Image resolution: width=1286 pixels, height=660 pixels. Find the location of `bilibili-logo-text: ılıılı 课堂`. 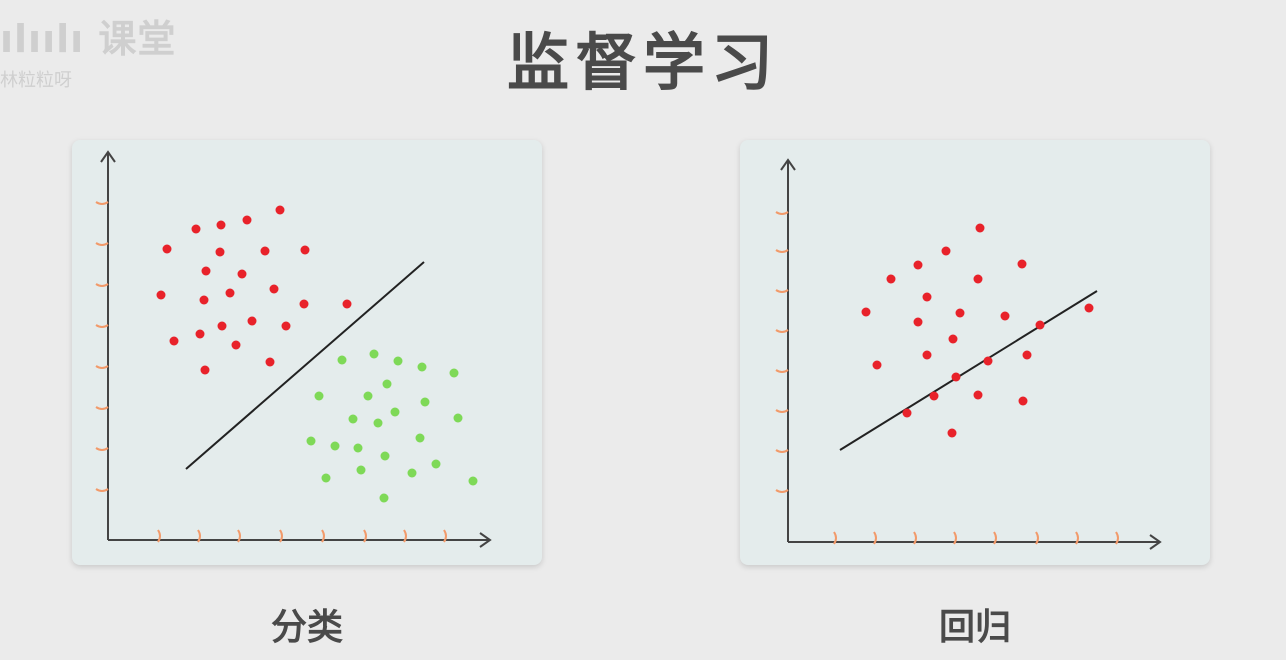

bilibili-logo-text: ılıılı 课堂 is located at coordinates (88, 39).